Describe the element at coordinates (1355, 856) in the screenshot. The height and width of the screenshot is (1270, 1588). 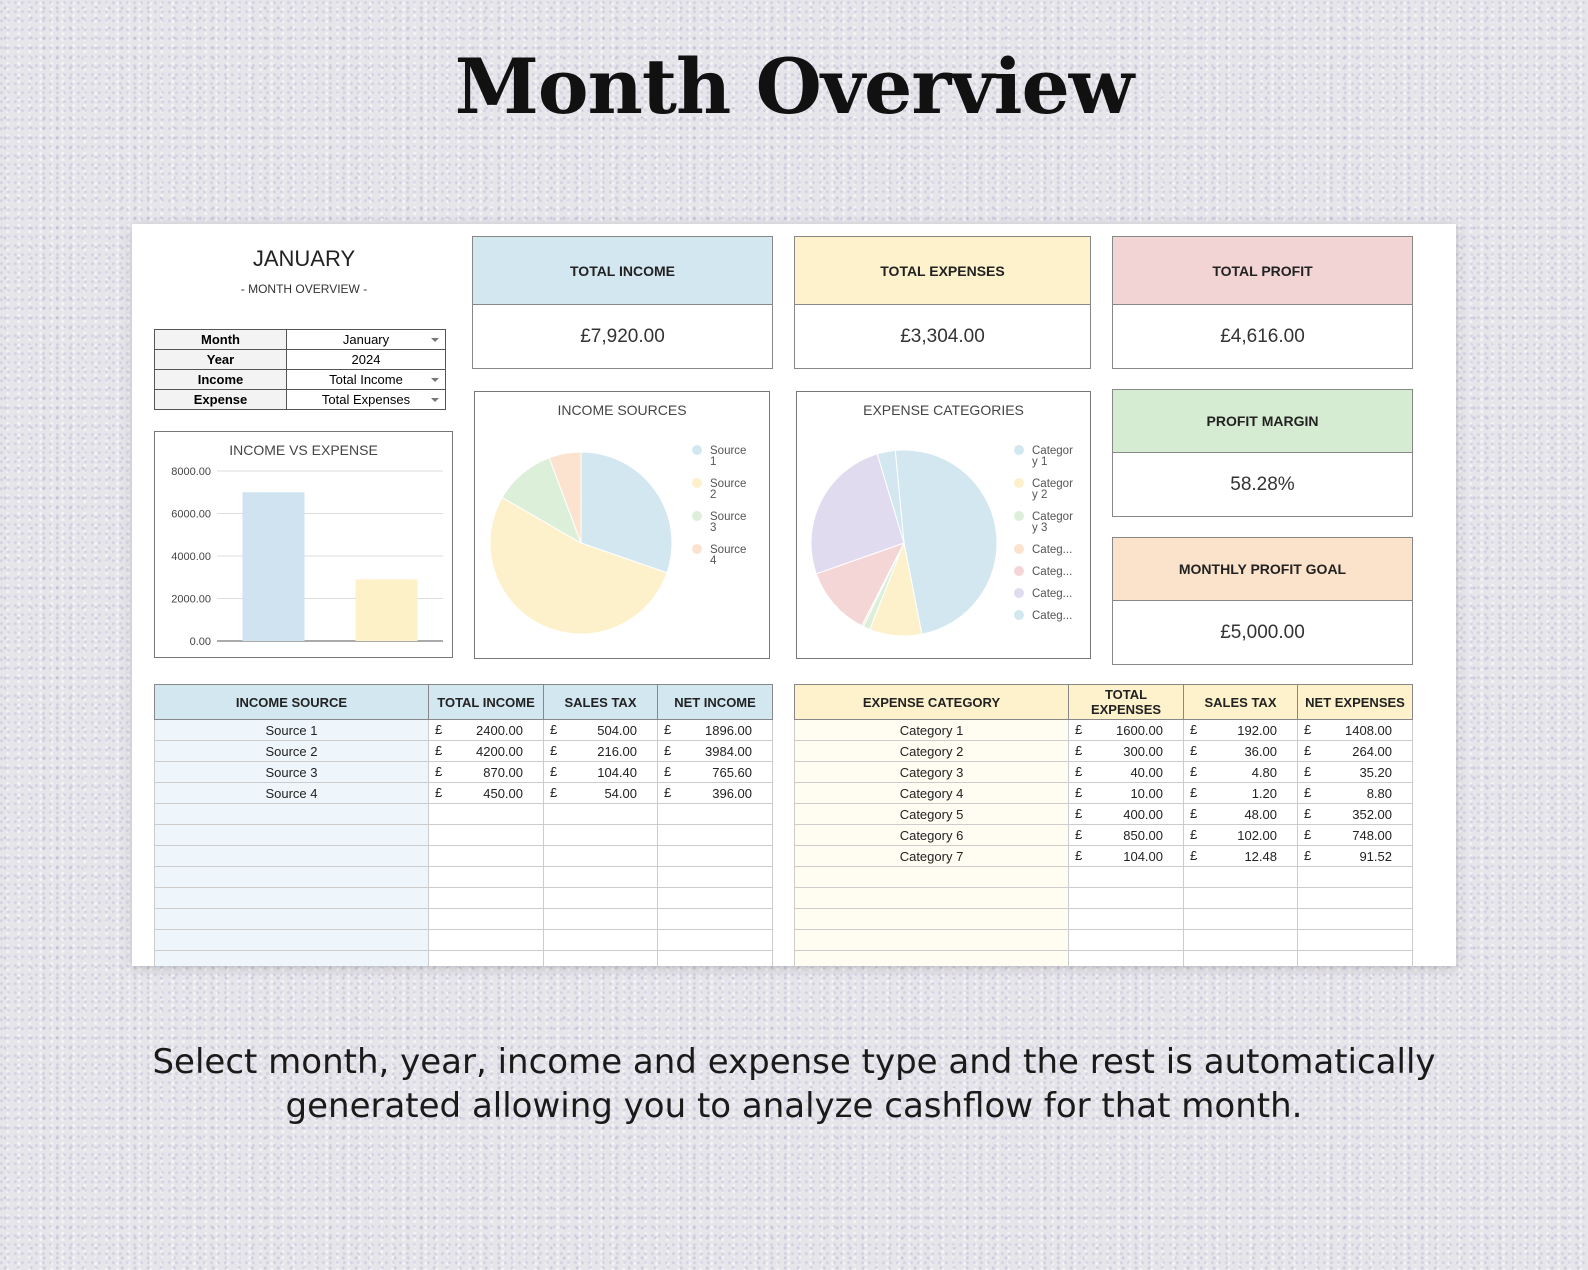
I see `expense-amount-cell: £91.52` at that location.